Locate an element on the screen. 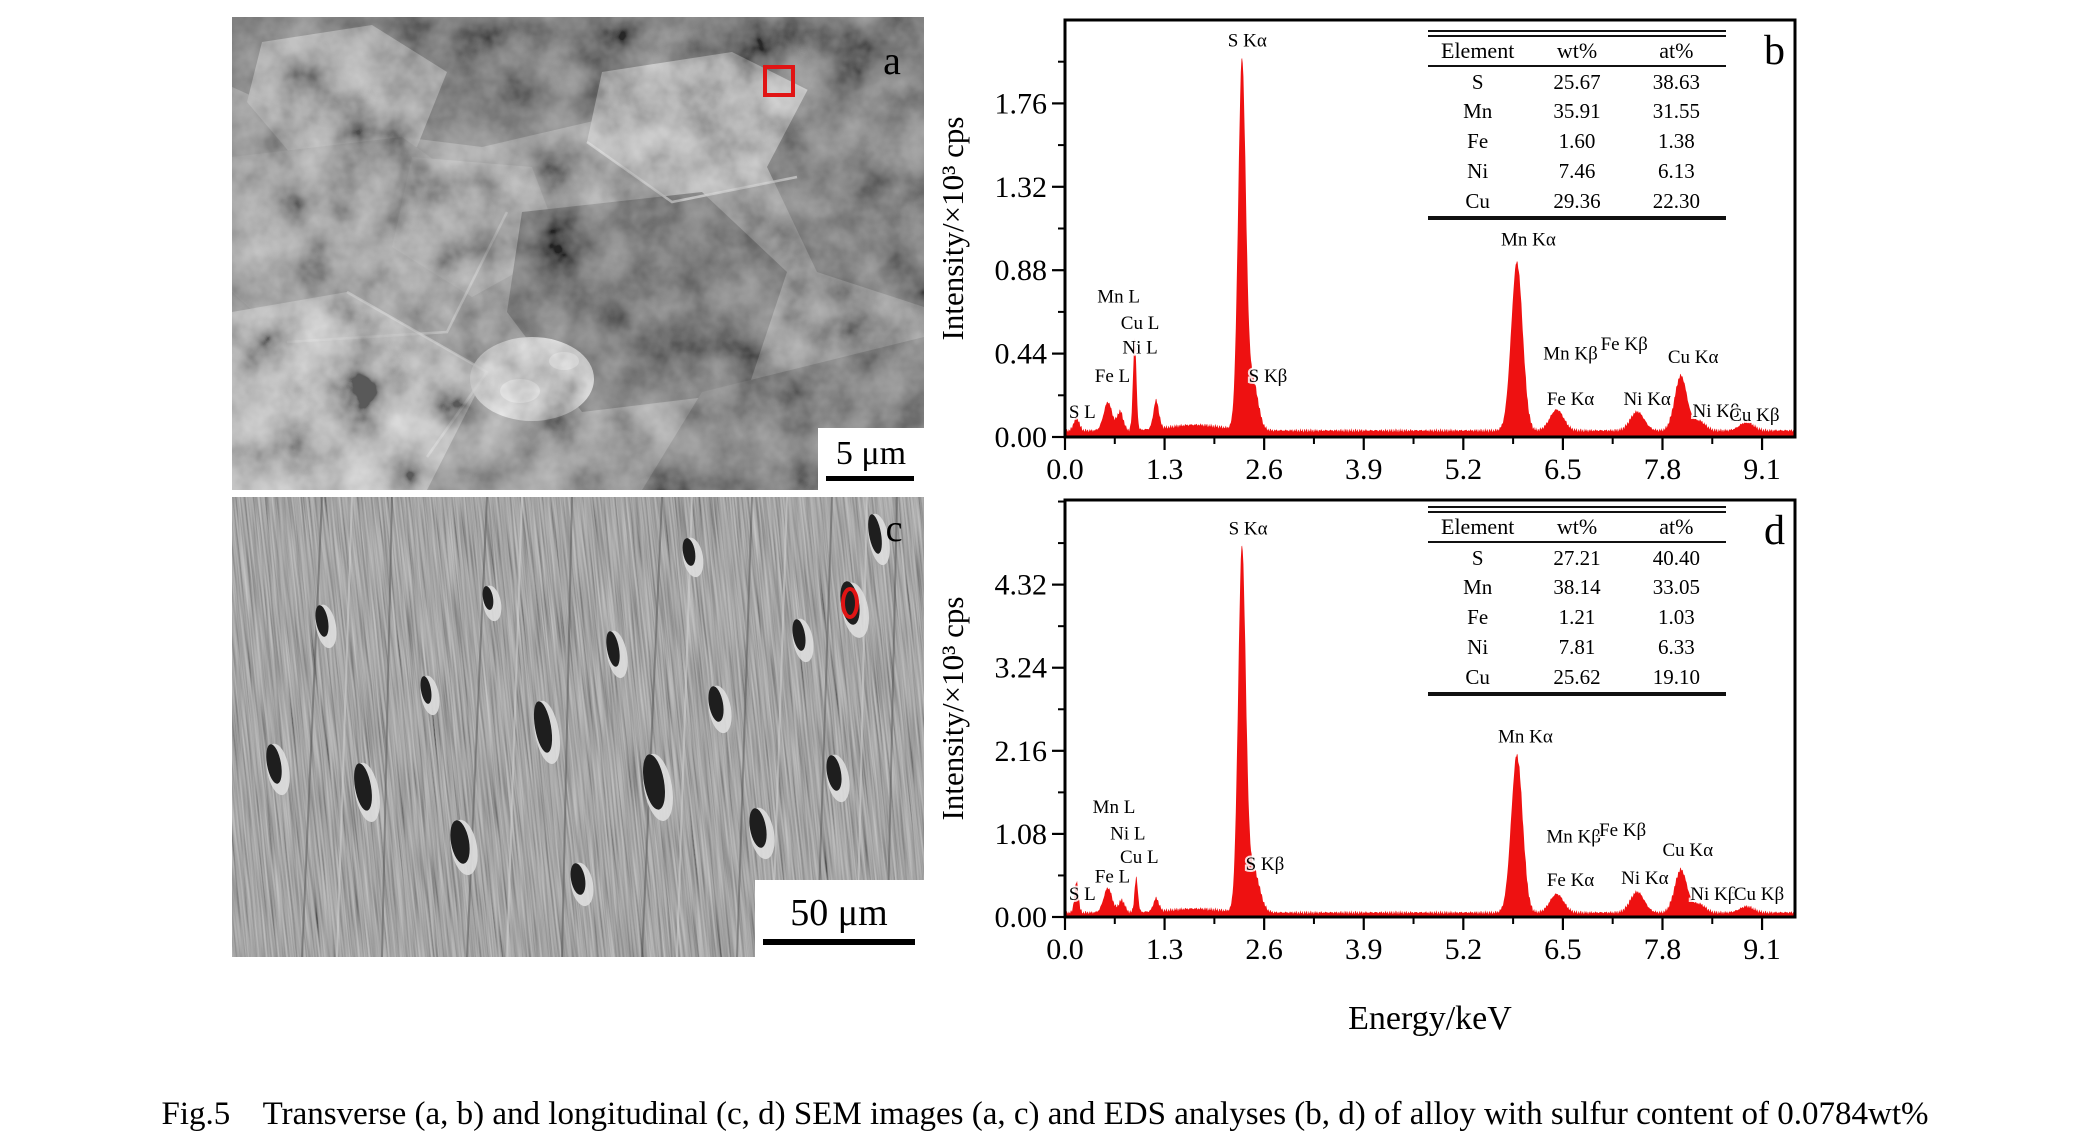  peak-label: Fe Kα is located at coordinates (1570, 880).